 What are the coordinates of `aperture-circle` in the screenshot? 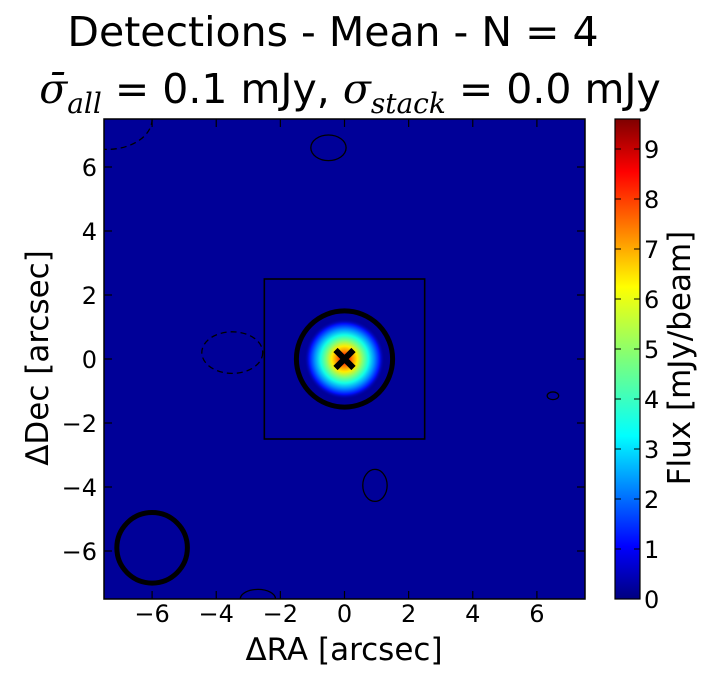 It's located at (344, 359).